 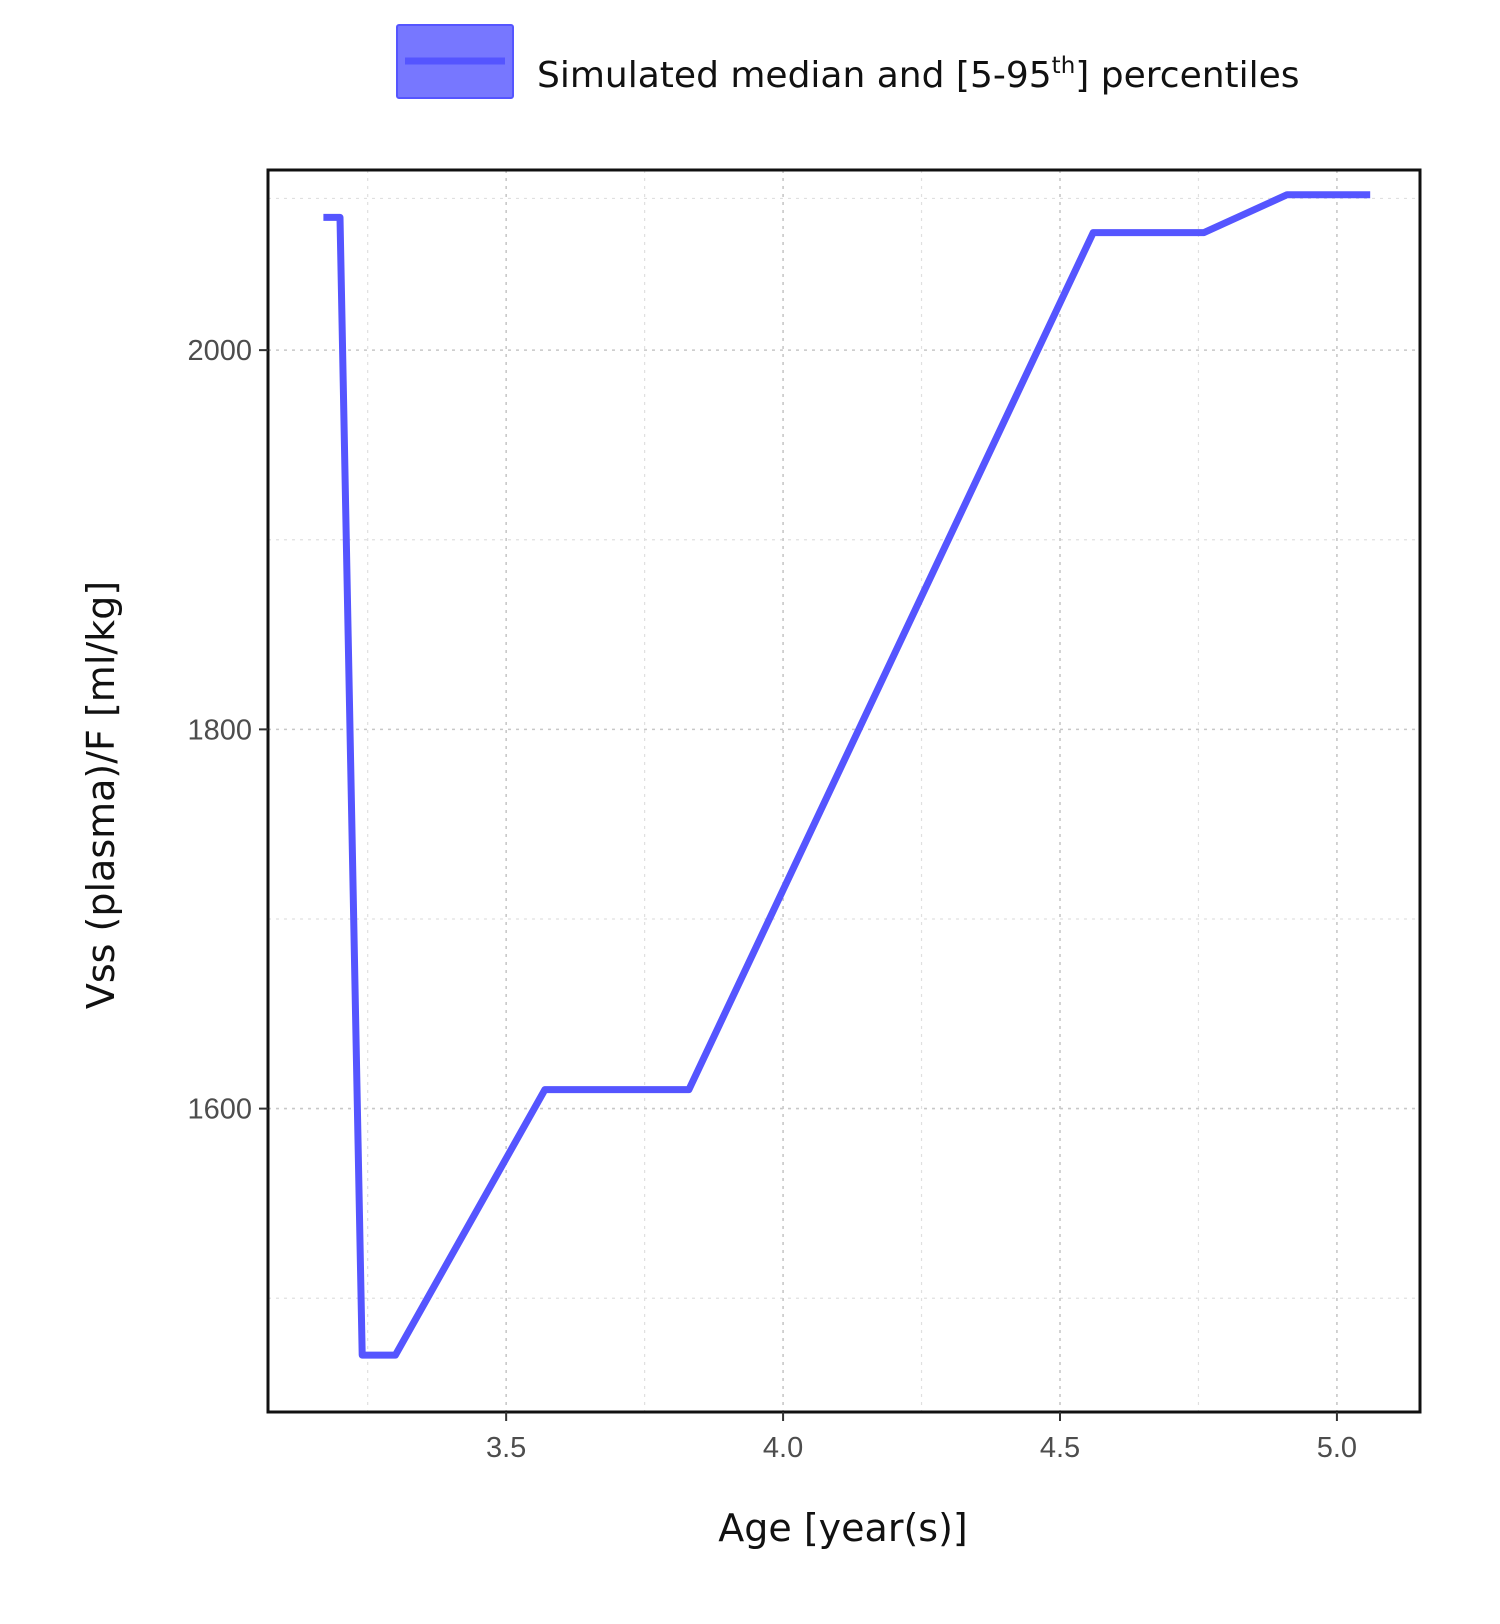 I want to click on x-tick-label-2: 4.5, so click(x=1060, y=1448).